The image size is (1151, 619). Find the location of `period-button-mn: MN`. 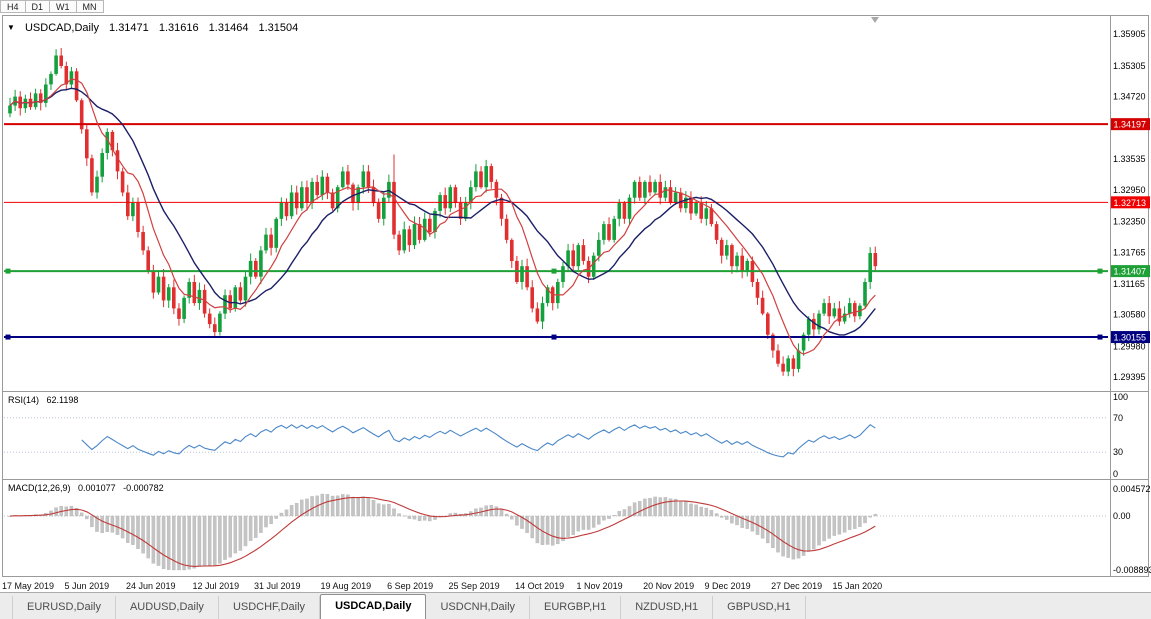

period-button-mn: MN is located at coordinates (89, 6).